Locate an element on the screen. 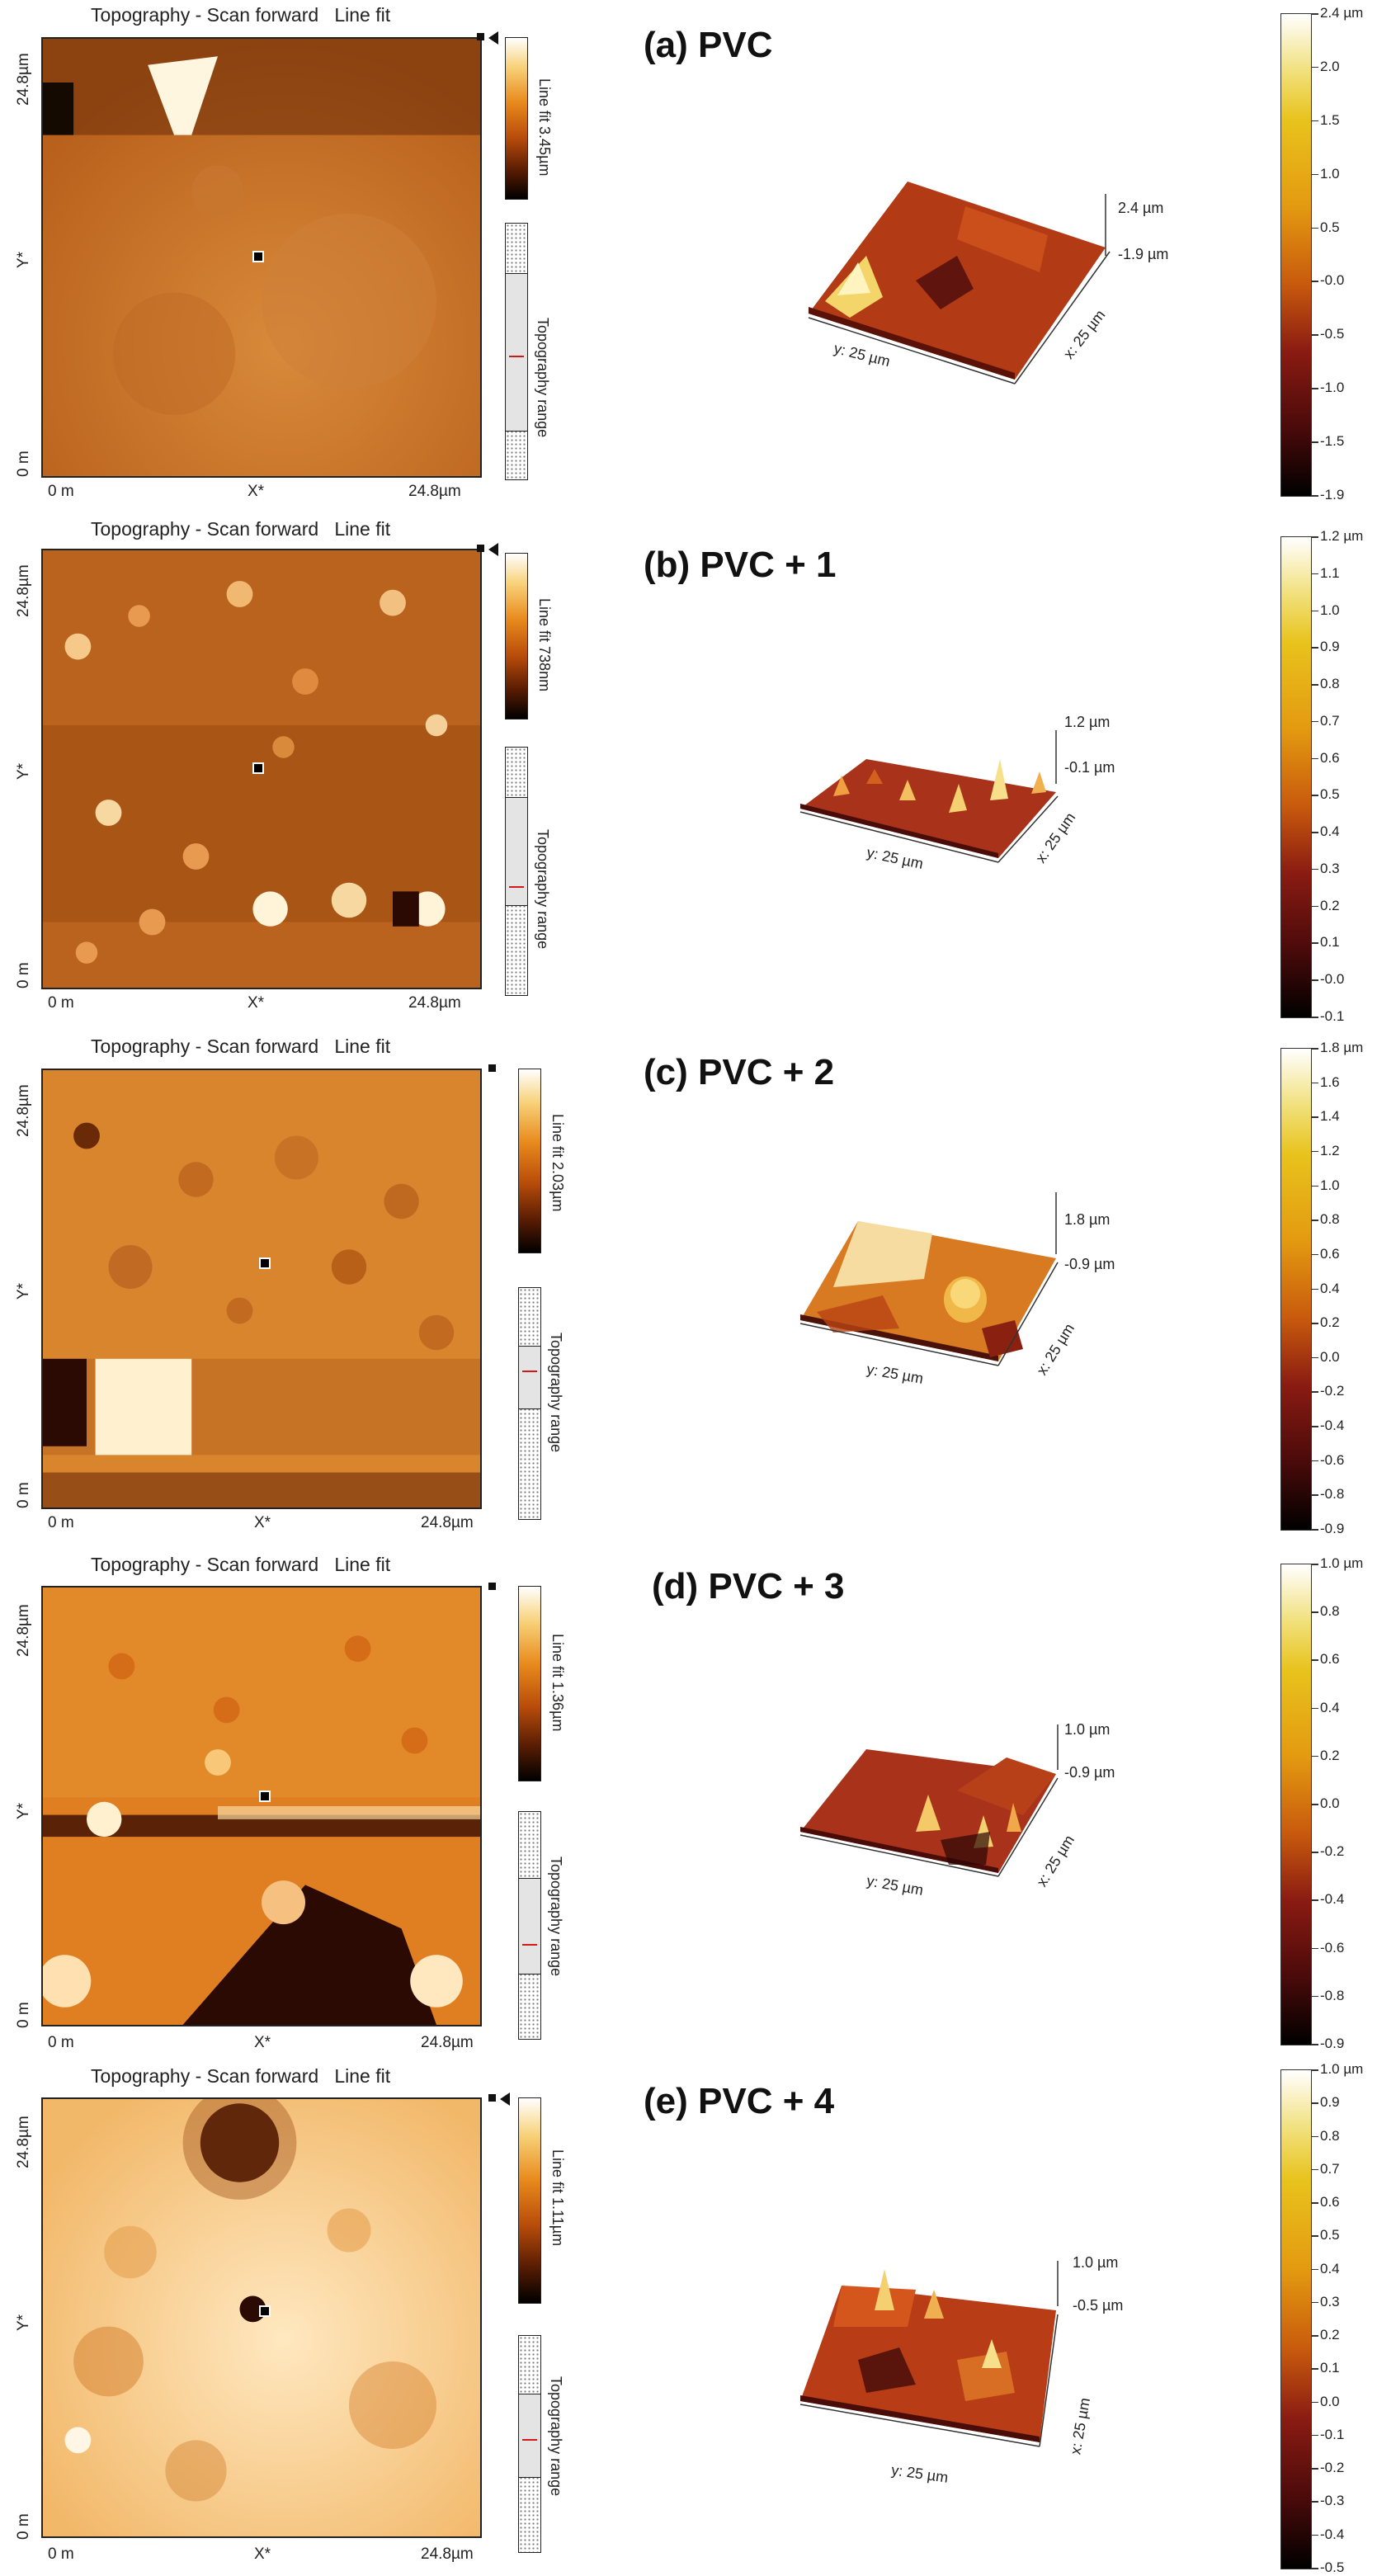 The height and width of the screenshot is (2576, 1377). z-bottom-label: -0.1 µm is located at coordinates (1089, 767).